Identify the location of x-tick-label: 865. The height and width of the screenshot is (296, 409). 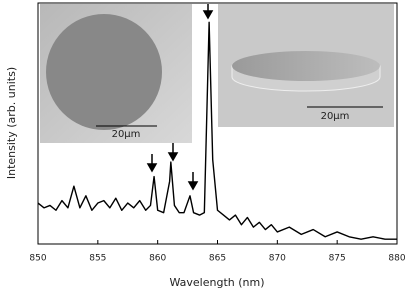
(217, 259).